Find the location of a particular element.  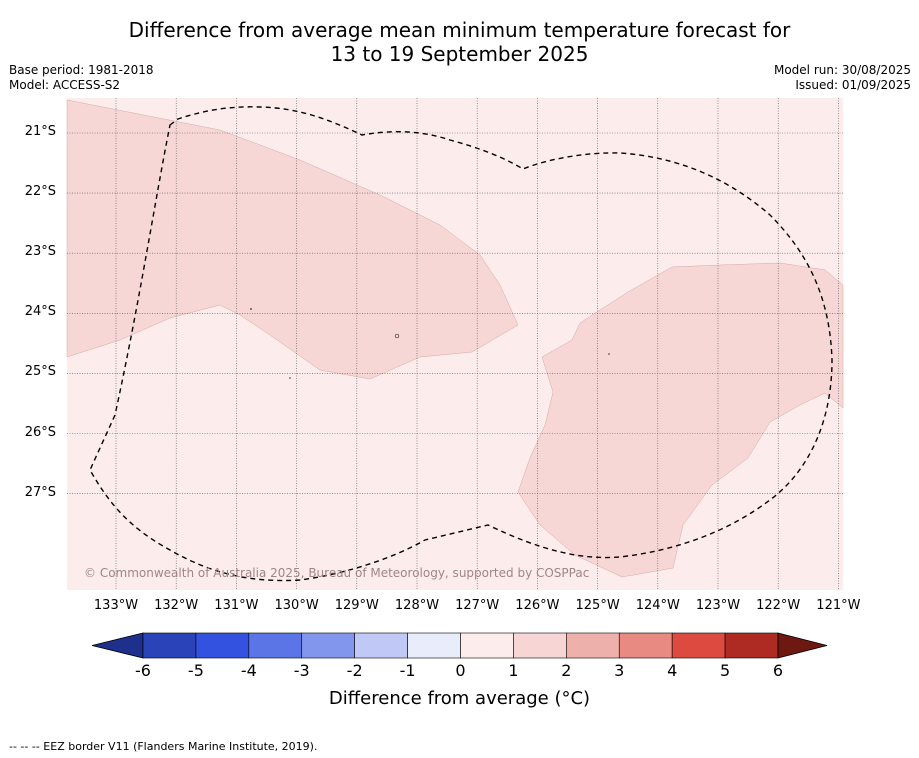

run-info: Model run: 30/08/2025 Issued: 01/09/2025 is located at coordinates (842, 78).